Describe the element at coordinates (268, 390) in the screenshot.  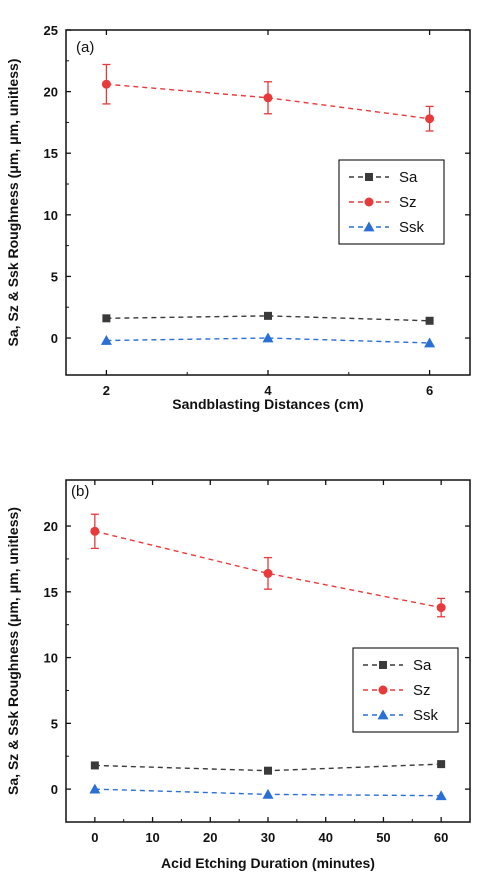
I see `x-tick-label: 4` at that location.